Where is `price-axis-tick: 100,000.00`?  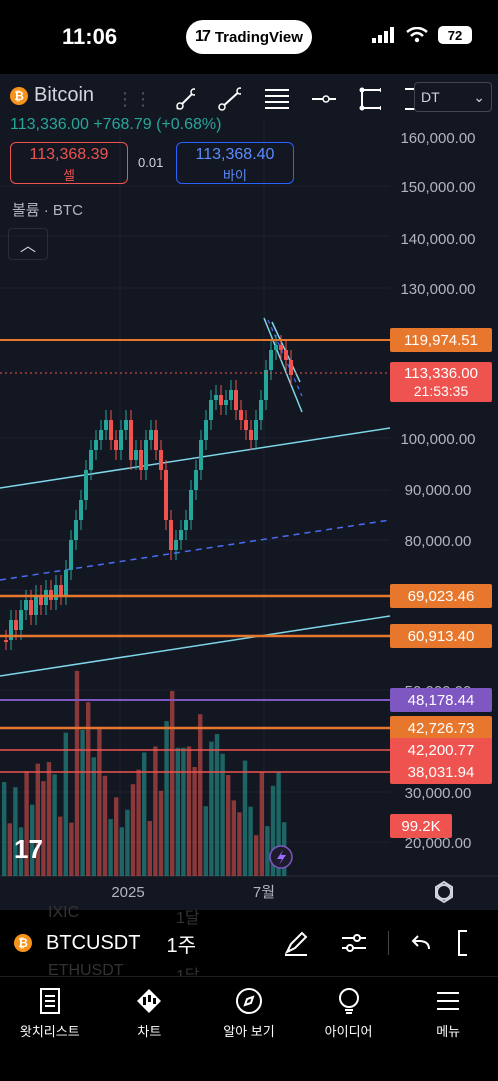
price-axis-tick: 100,000.00 is located at coordinates (437, 439).